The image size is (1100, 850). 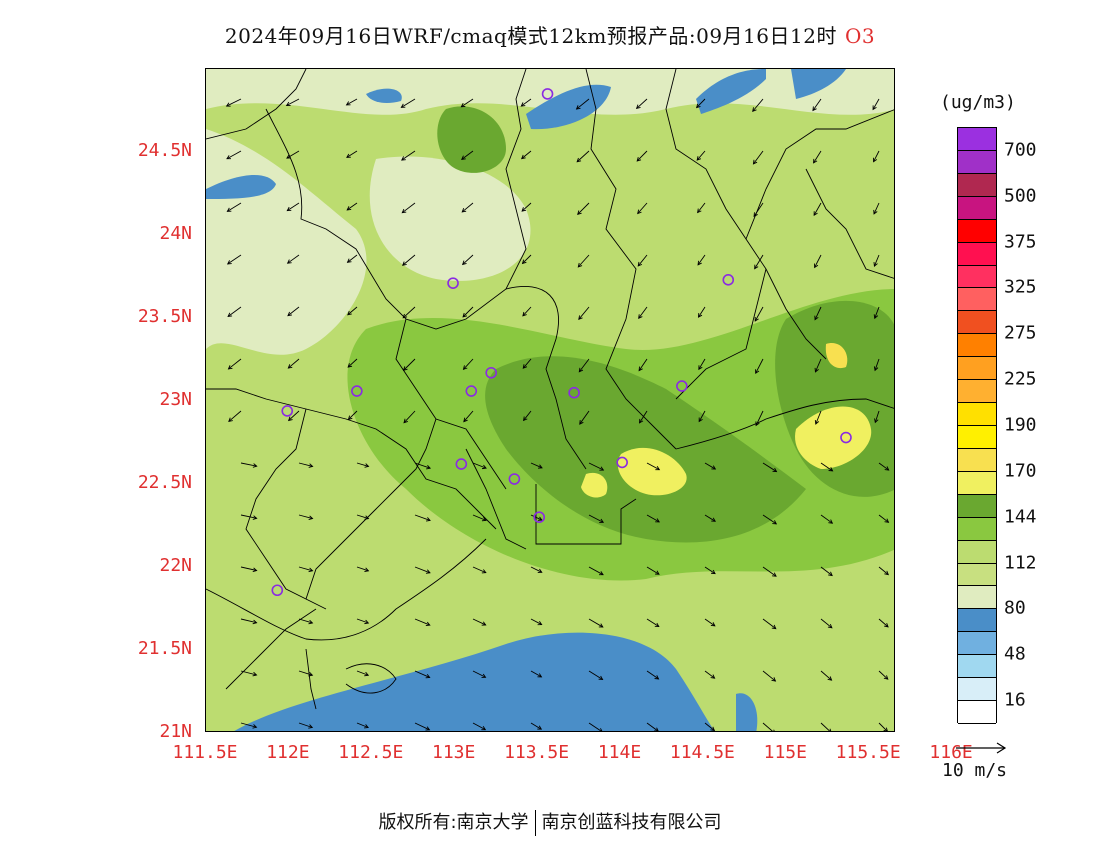 What do you see at coordinates (631, 822) in the screenshot?
I see `copyright-company: 南京创蓝科技有限公司` at bounding box center [631, 822].